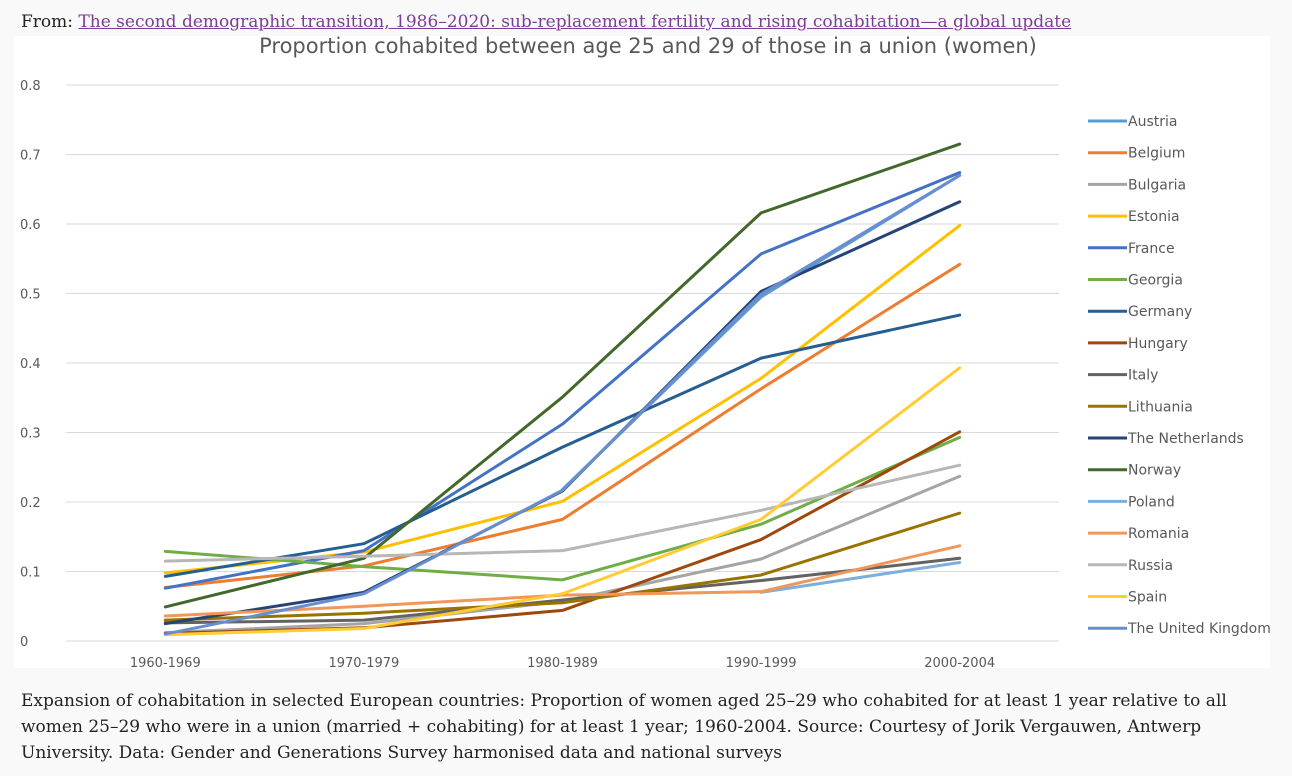  I want to click on legend-label: Germany, so click(1160, 312).